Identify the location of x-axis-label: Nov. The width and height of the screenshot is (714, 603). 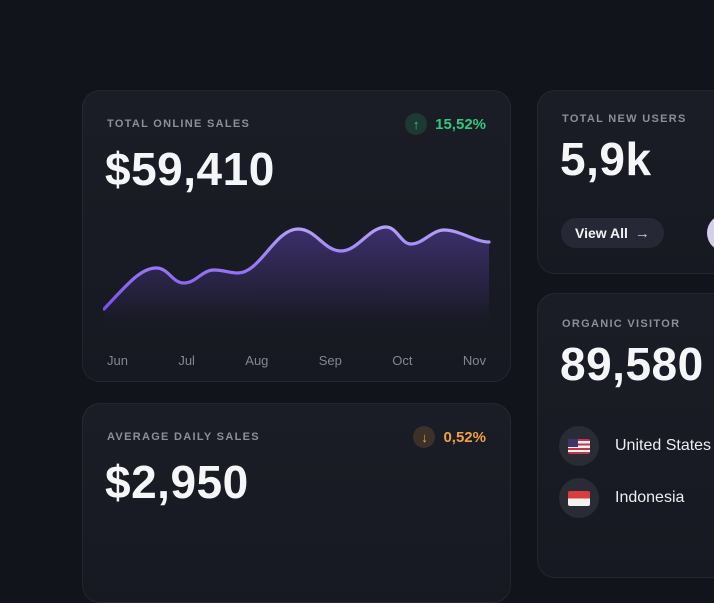
(474, 360).